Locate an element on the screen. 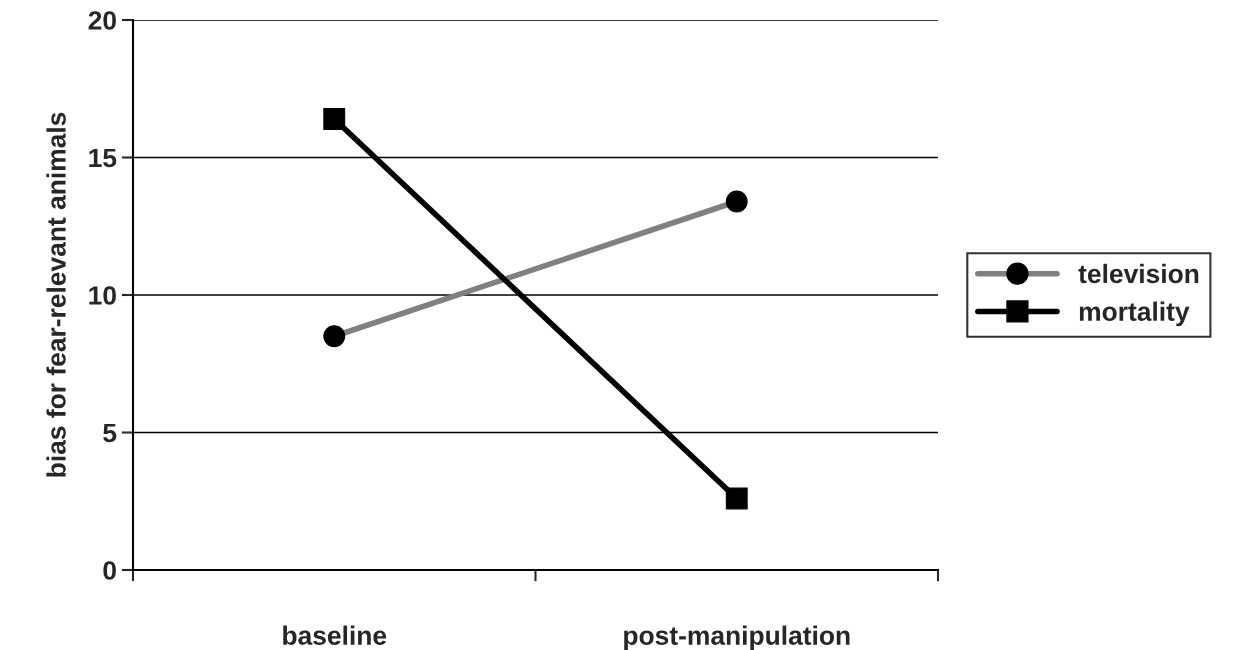 The height and width of the screenshot is (650, 1257). x-tick-label: post-manipulation is located at coordinates (737, 637).